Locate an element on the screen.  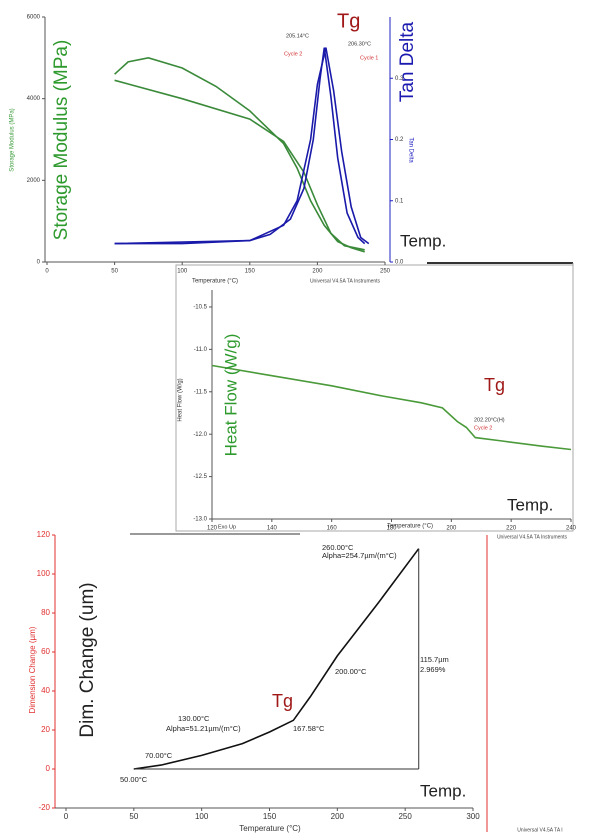
annotation: 2.969% is located at coordinates (433, 669).